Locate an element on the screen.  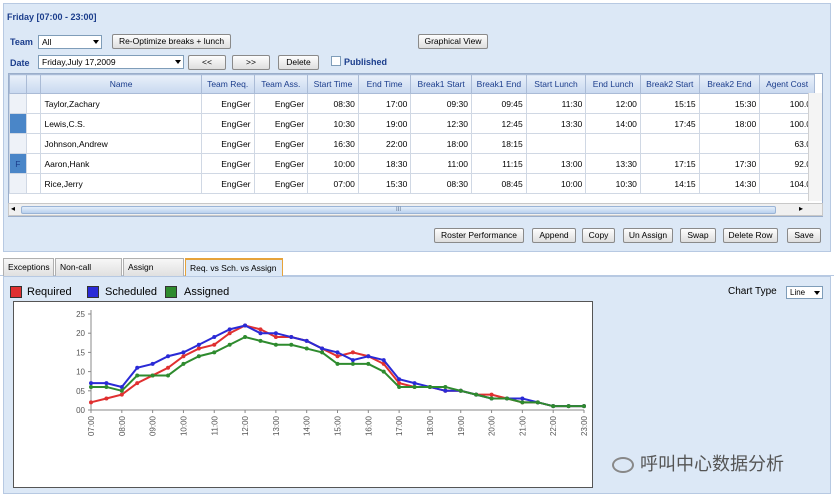
col-header: Break1 End is located at coordinates (498, 84).